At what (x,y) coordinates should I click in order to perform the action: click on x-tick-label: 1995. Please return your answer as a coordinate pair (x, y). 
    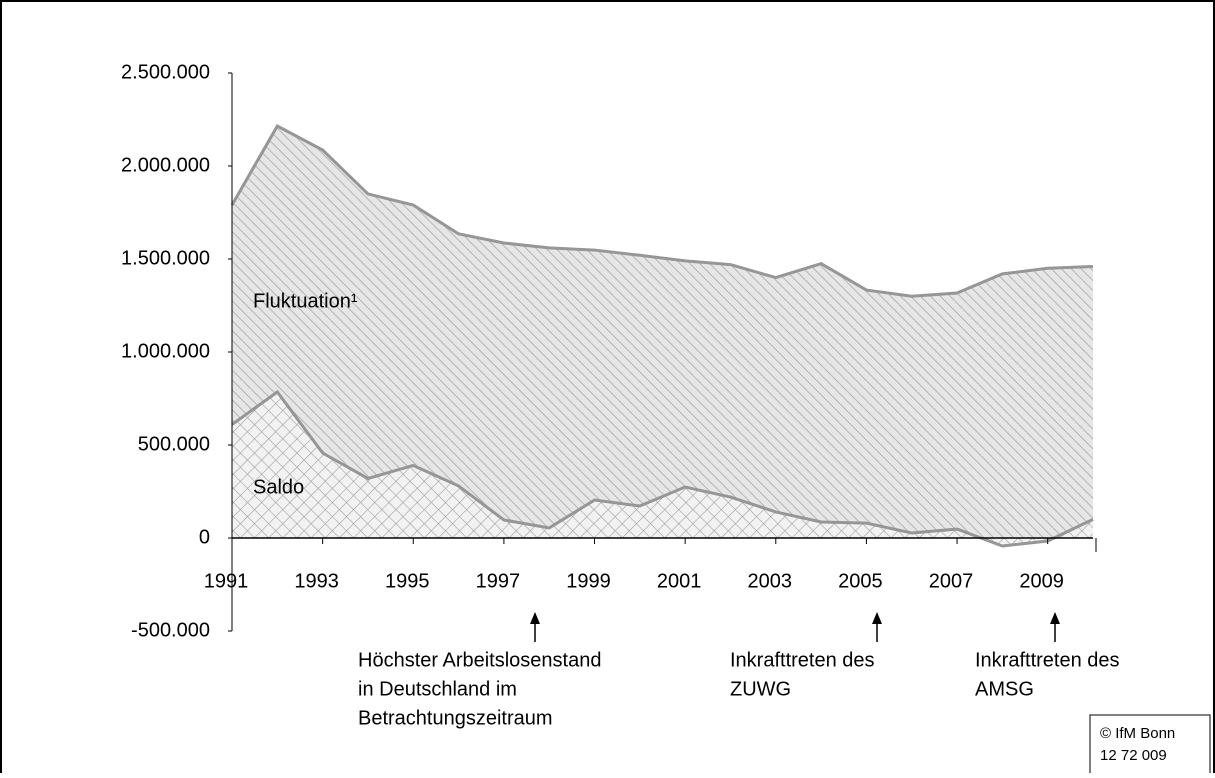
    Looking at the image, I should click on (407, 581).